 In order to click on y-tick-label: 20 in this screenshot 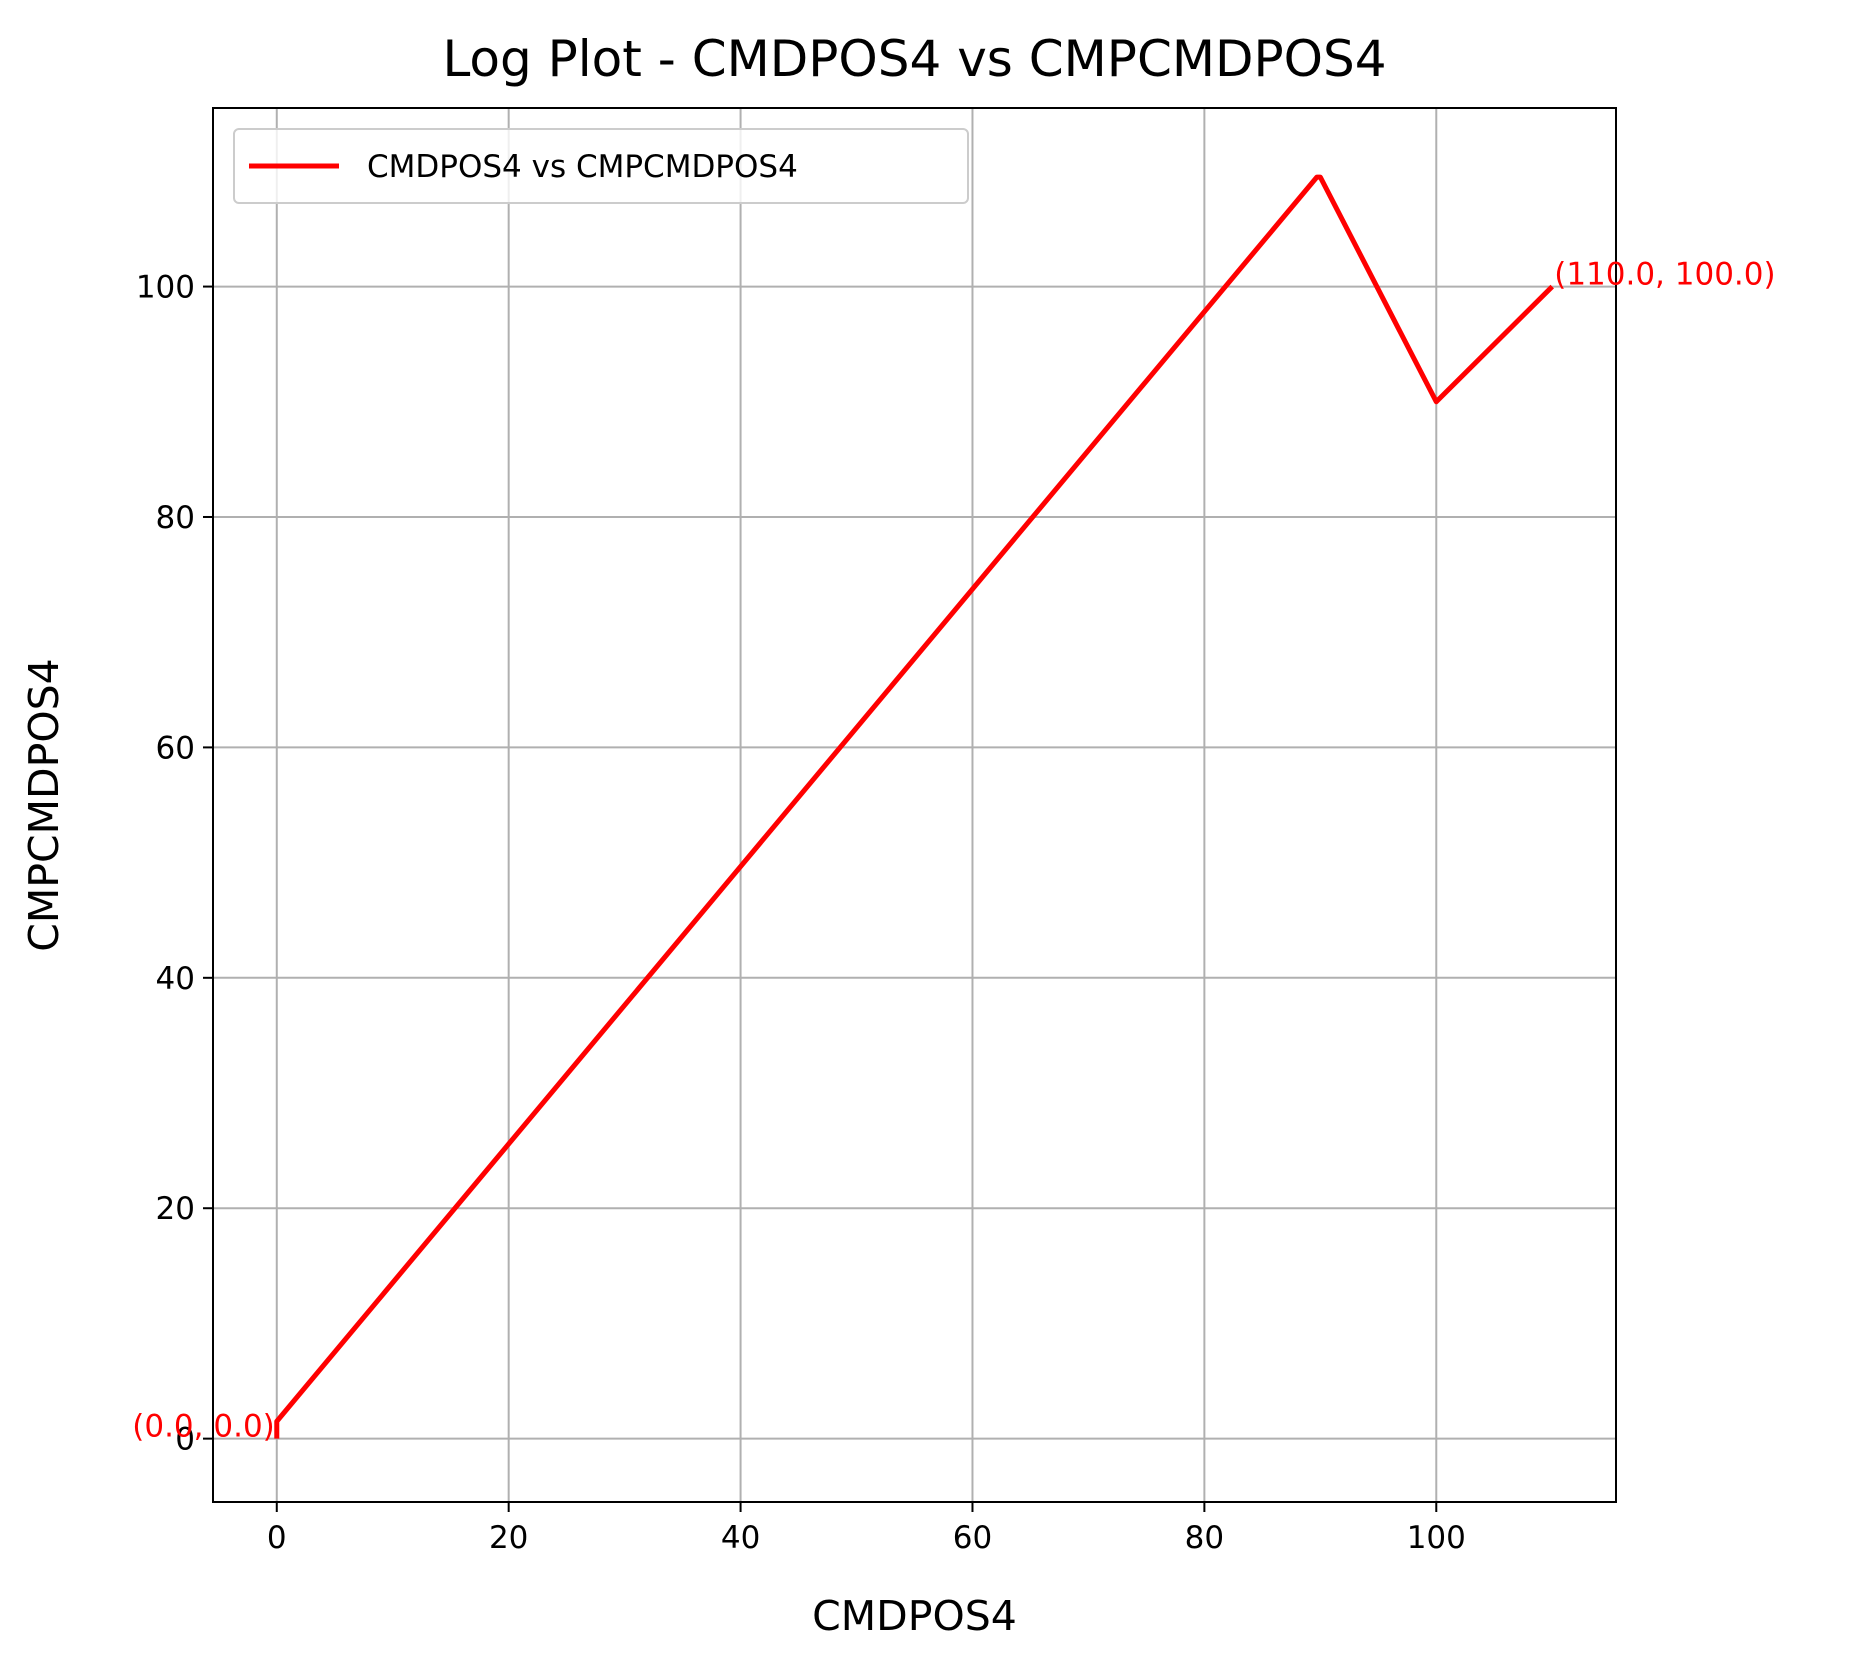, I will do `click(175, 1209)`.